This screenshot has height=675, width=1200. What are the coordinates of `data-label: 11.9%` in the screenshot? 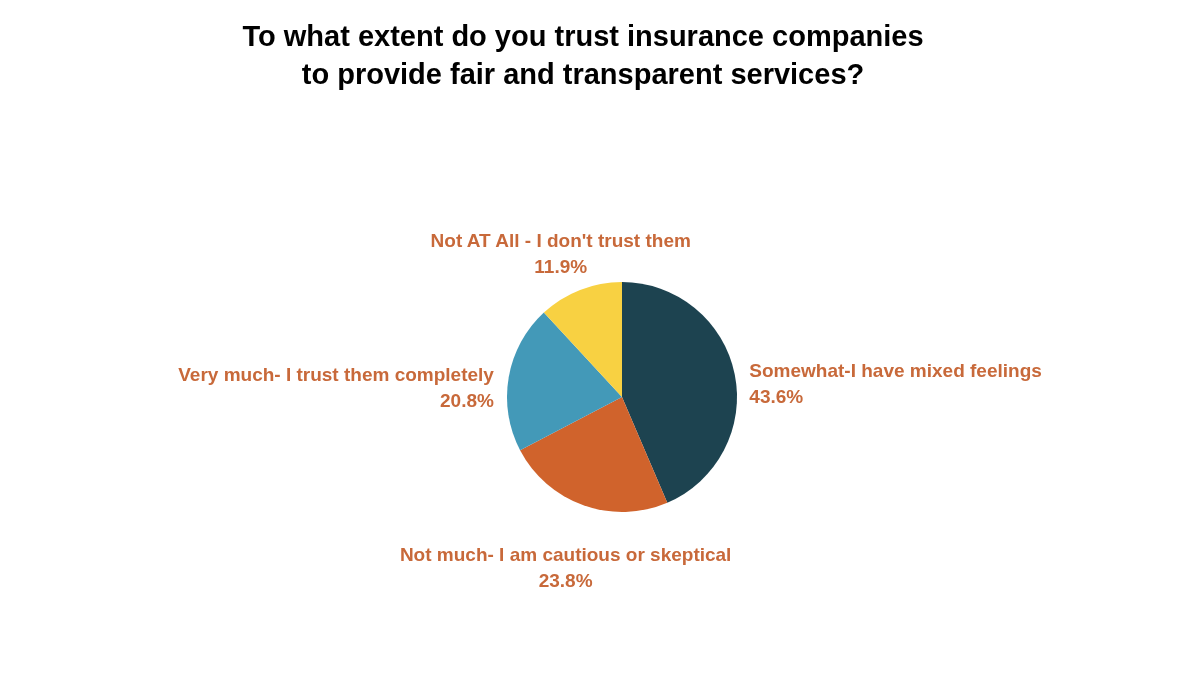 It's located at (561, 266).